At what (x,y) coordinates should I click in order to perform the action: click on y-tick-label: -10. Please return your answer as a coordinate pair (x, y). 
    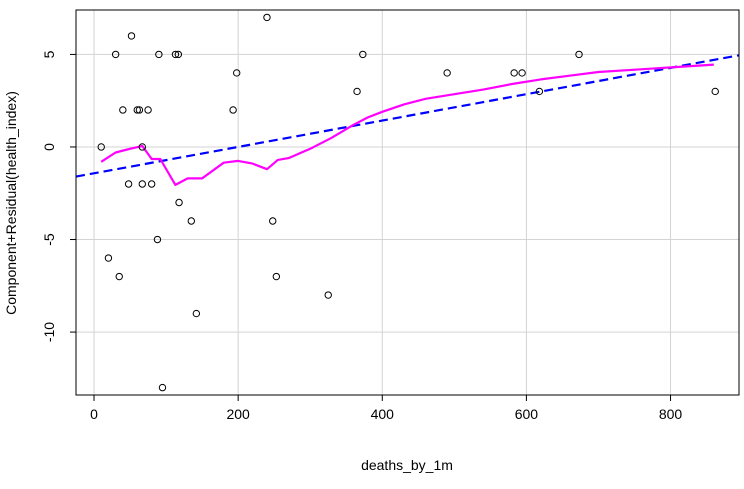
    Looking at the image, I should click on (49, 332).